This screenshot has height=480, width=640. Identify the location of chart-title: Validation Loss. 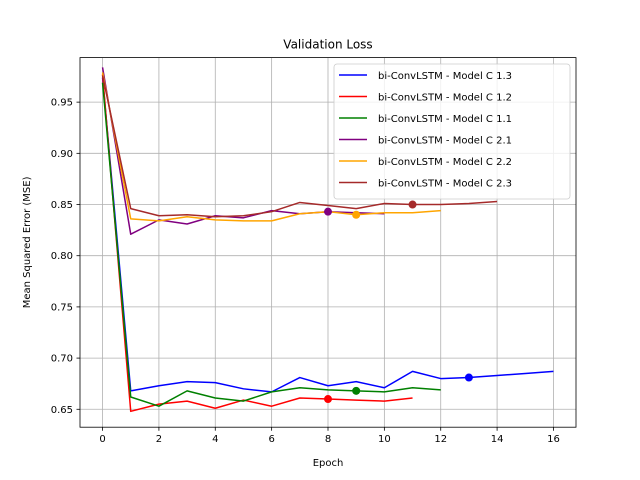
(327, 45).